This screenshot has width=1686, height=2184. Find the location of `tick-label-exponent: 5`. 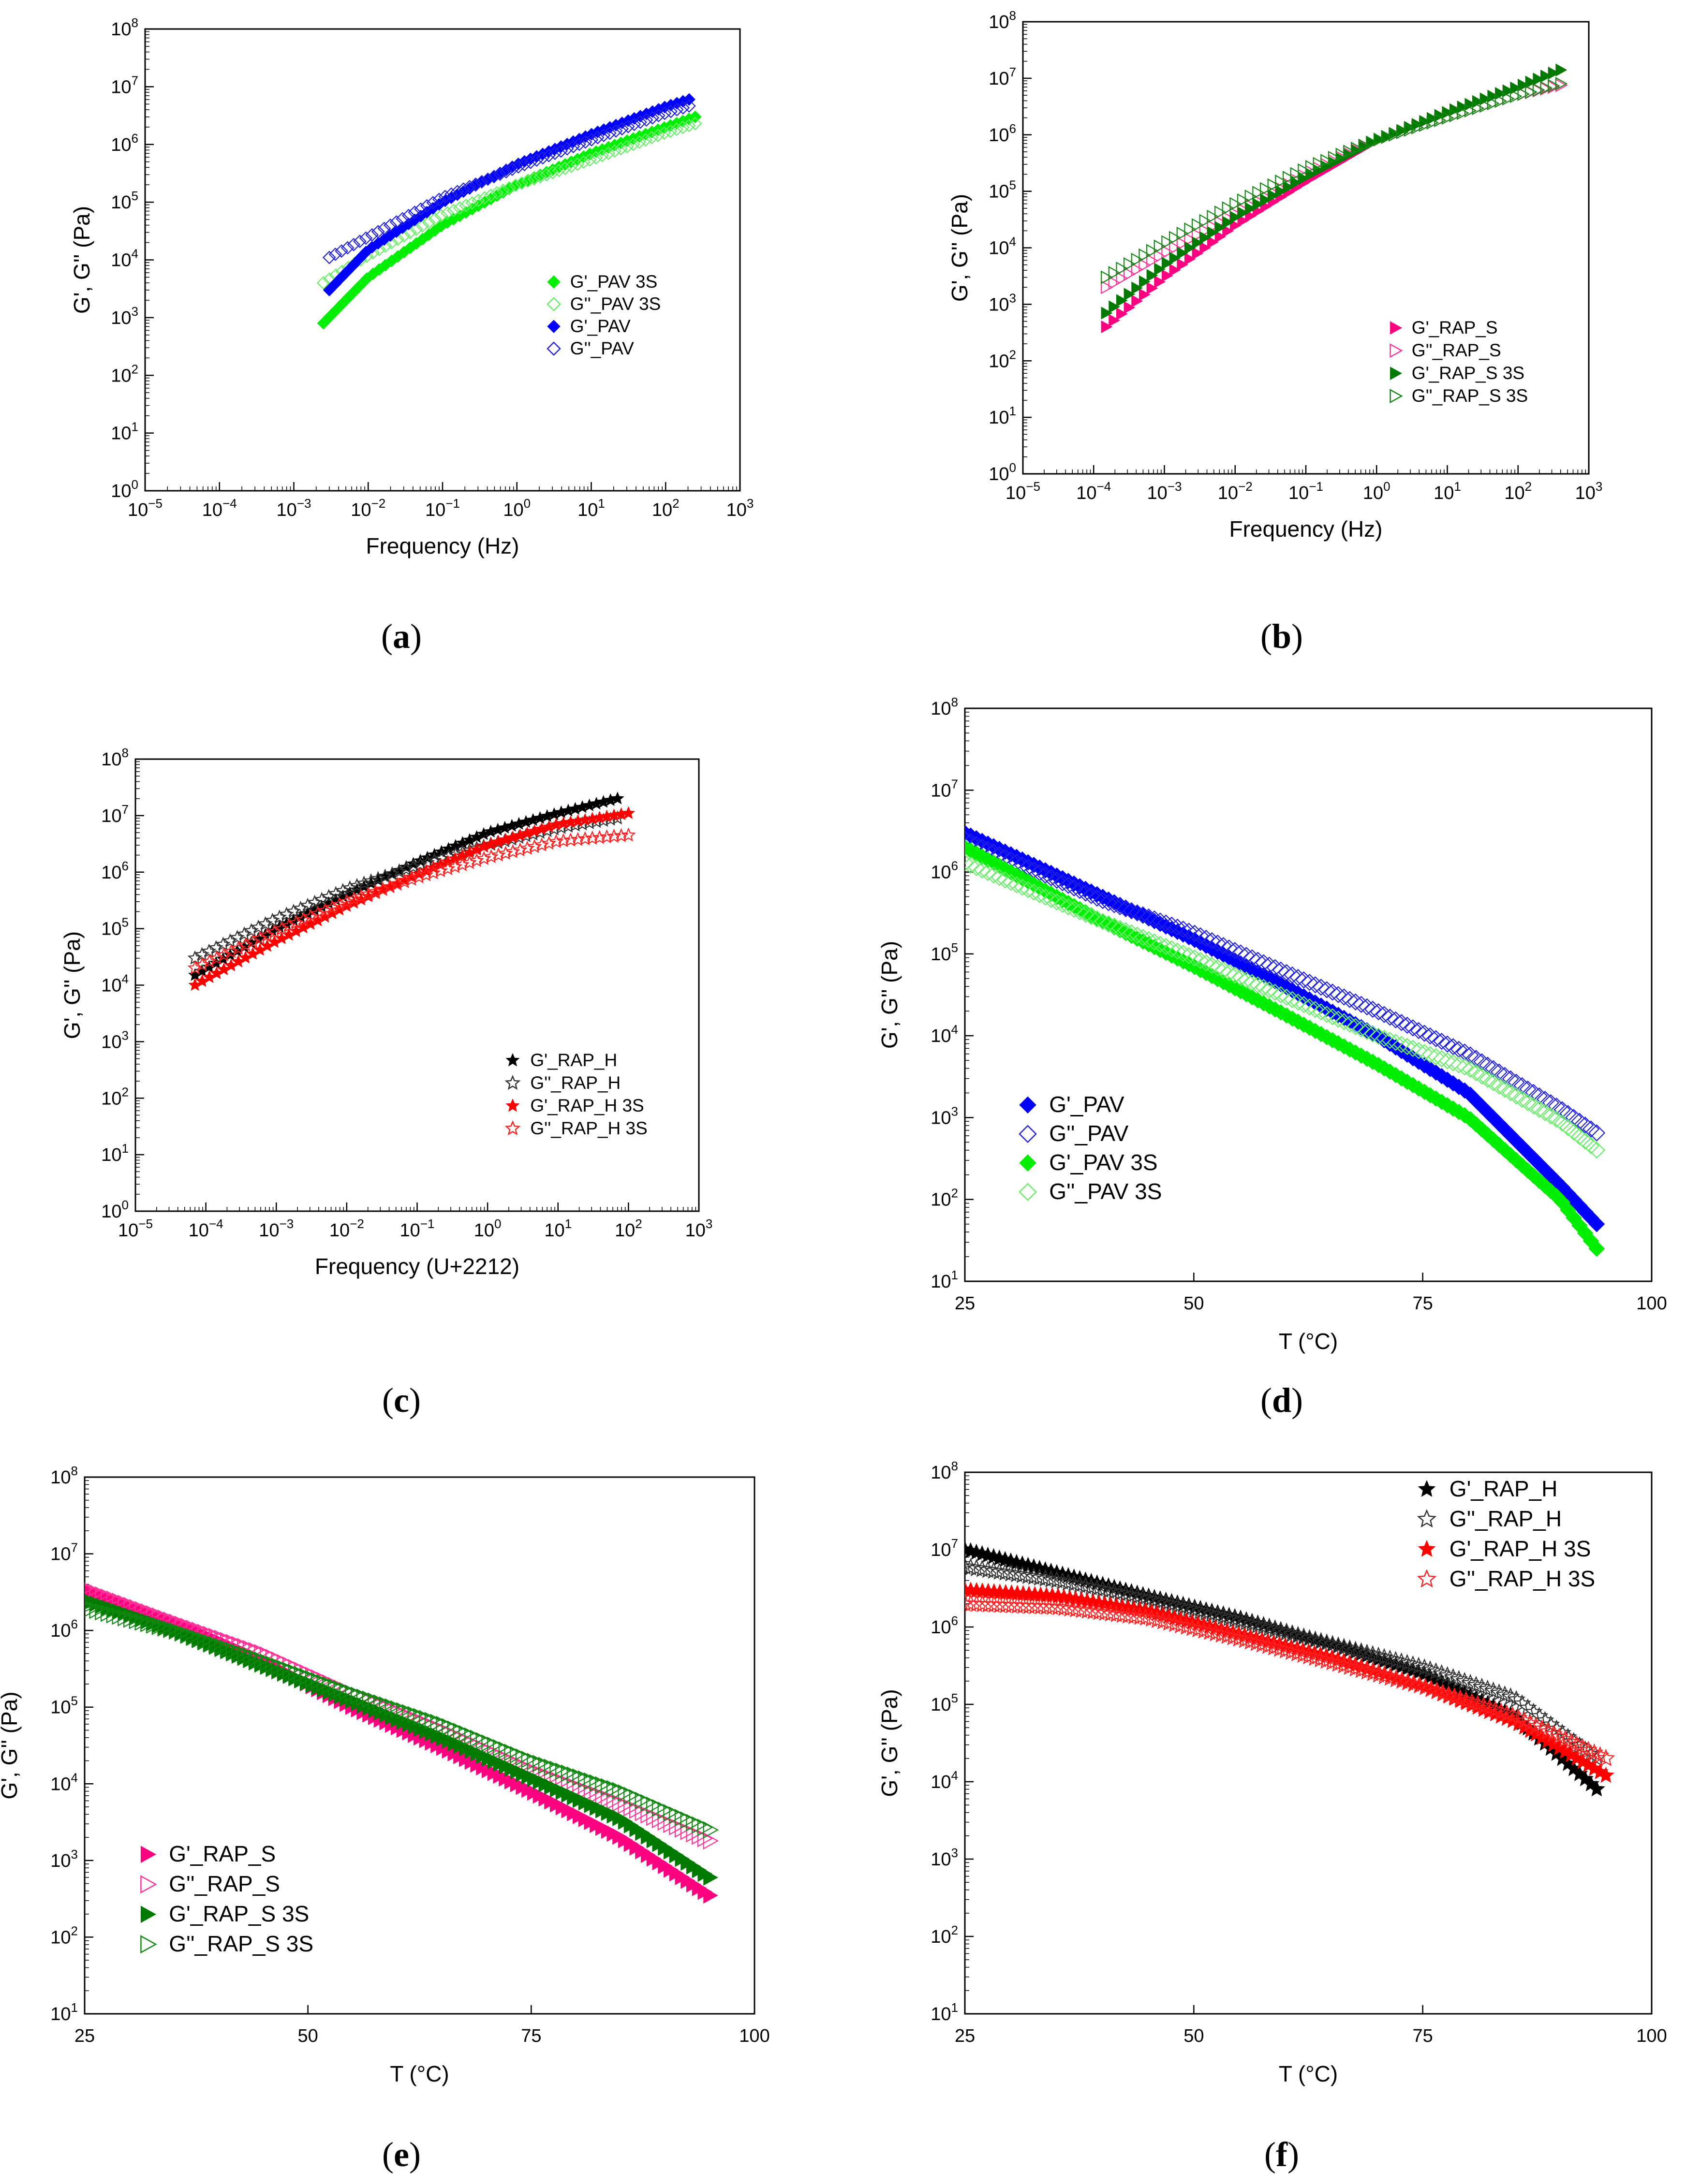

tick-label-exponent: 5 is located at coordinates (1013, 185).